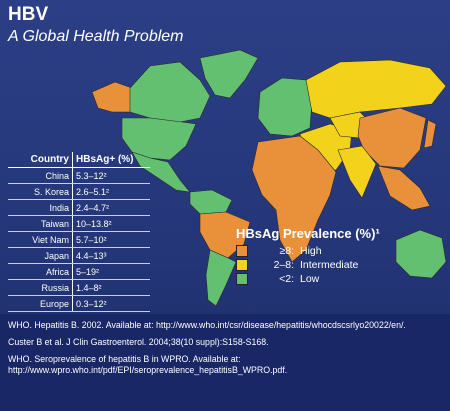 The height and width of the screenshot is (411, 450). What do you see at coordinates (311, 251) in the screenshot?
I see `legend-label: High` at bounding box center [311, 251].